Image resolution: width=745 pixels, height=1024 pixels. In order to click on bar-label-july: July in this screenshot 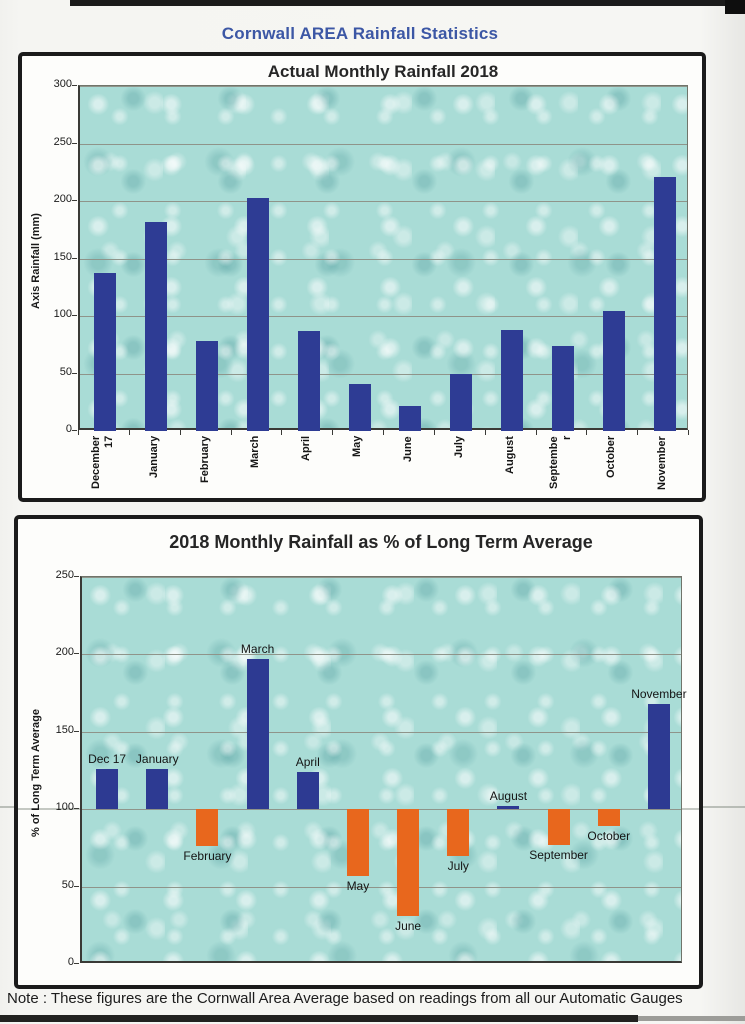, I will do `click(458, 865)`.